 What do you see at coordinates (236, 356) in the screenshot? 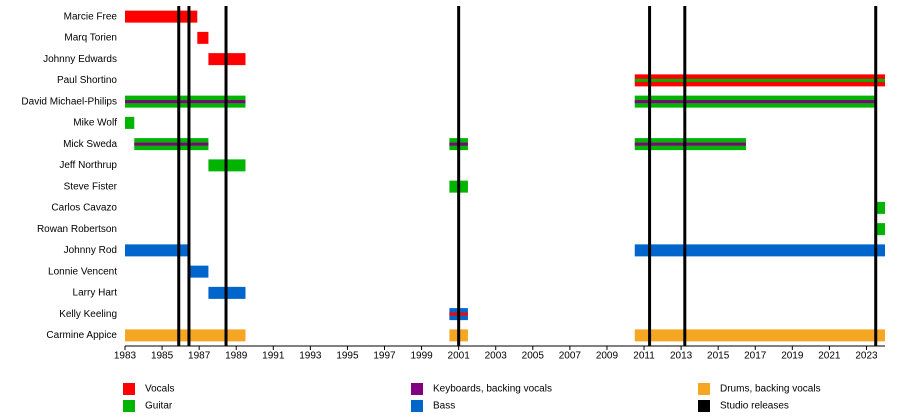
I see `x-tick-label: 1989` at bounding box center [236, 356].